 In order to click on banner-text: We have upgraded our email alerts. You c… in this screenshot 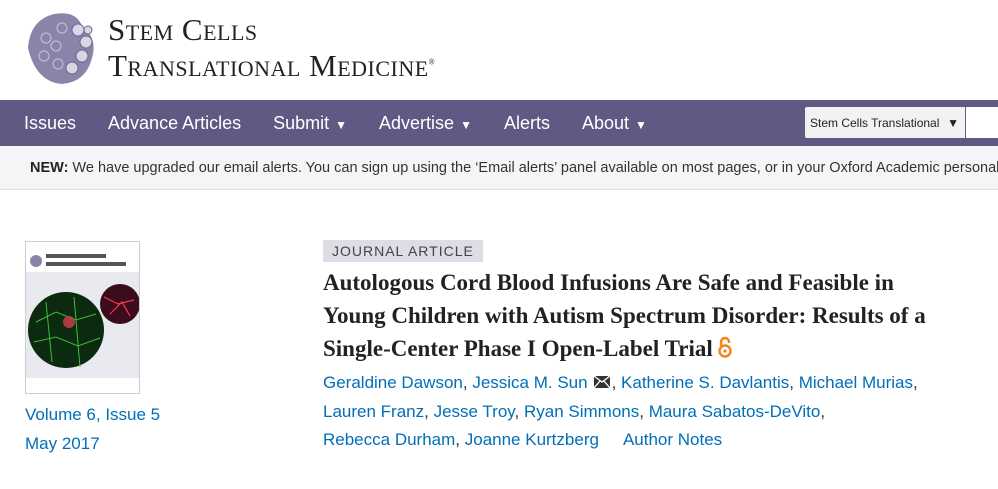, I will do `click(533, 168)`.